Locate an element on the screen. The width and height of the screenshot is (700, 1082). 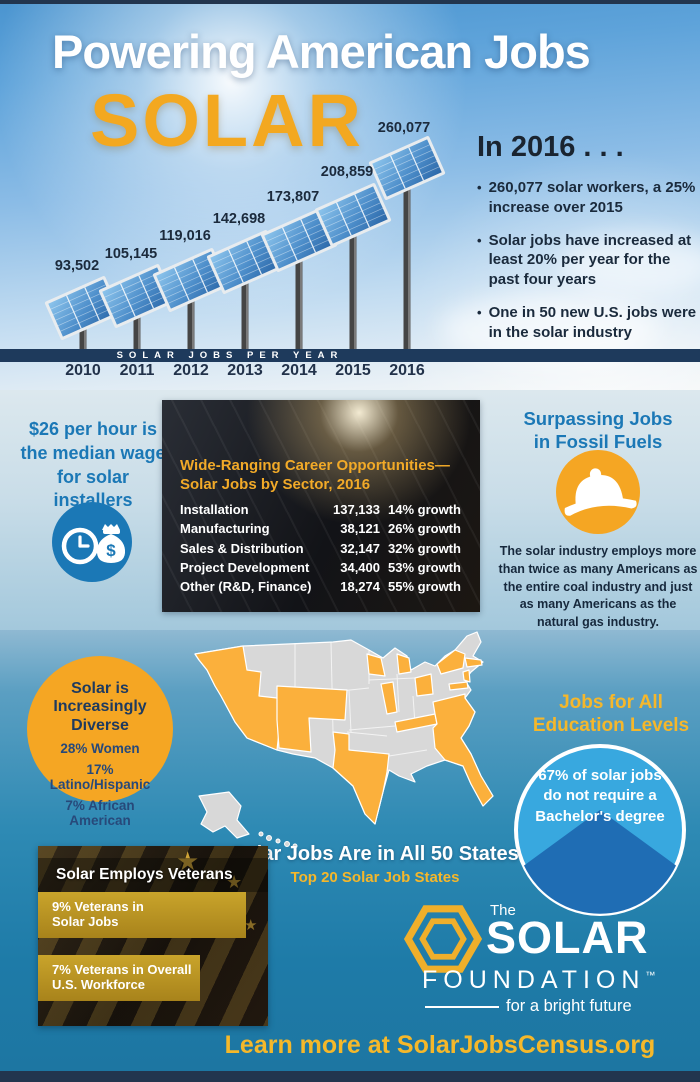
education-pie-chart is located at coordinates (600, 830).